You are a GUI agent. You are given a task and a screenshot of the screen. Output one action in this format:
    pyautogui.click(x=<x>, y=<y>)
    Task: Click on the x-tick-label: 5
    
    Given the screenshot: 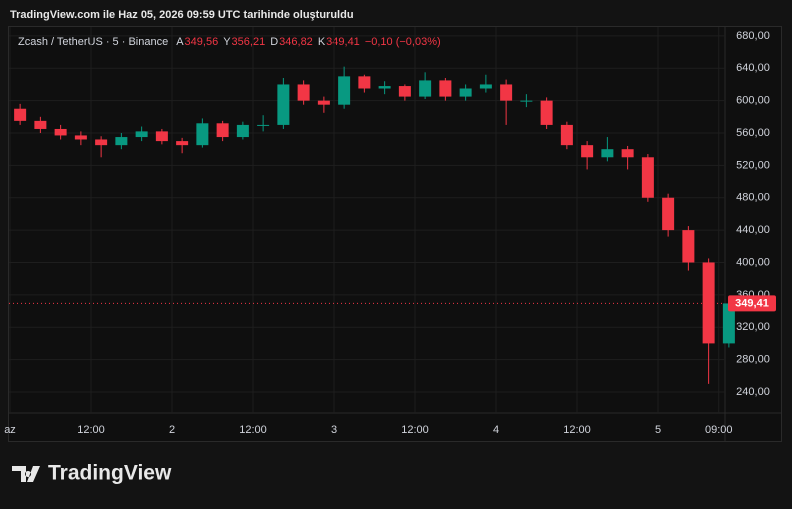 What is the action you would take?
    pyautogui.click(x=658, y=430)
    